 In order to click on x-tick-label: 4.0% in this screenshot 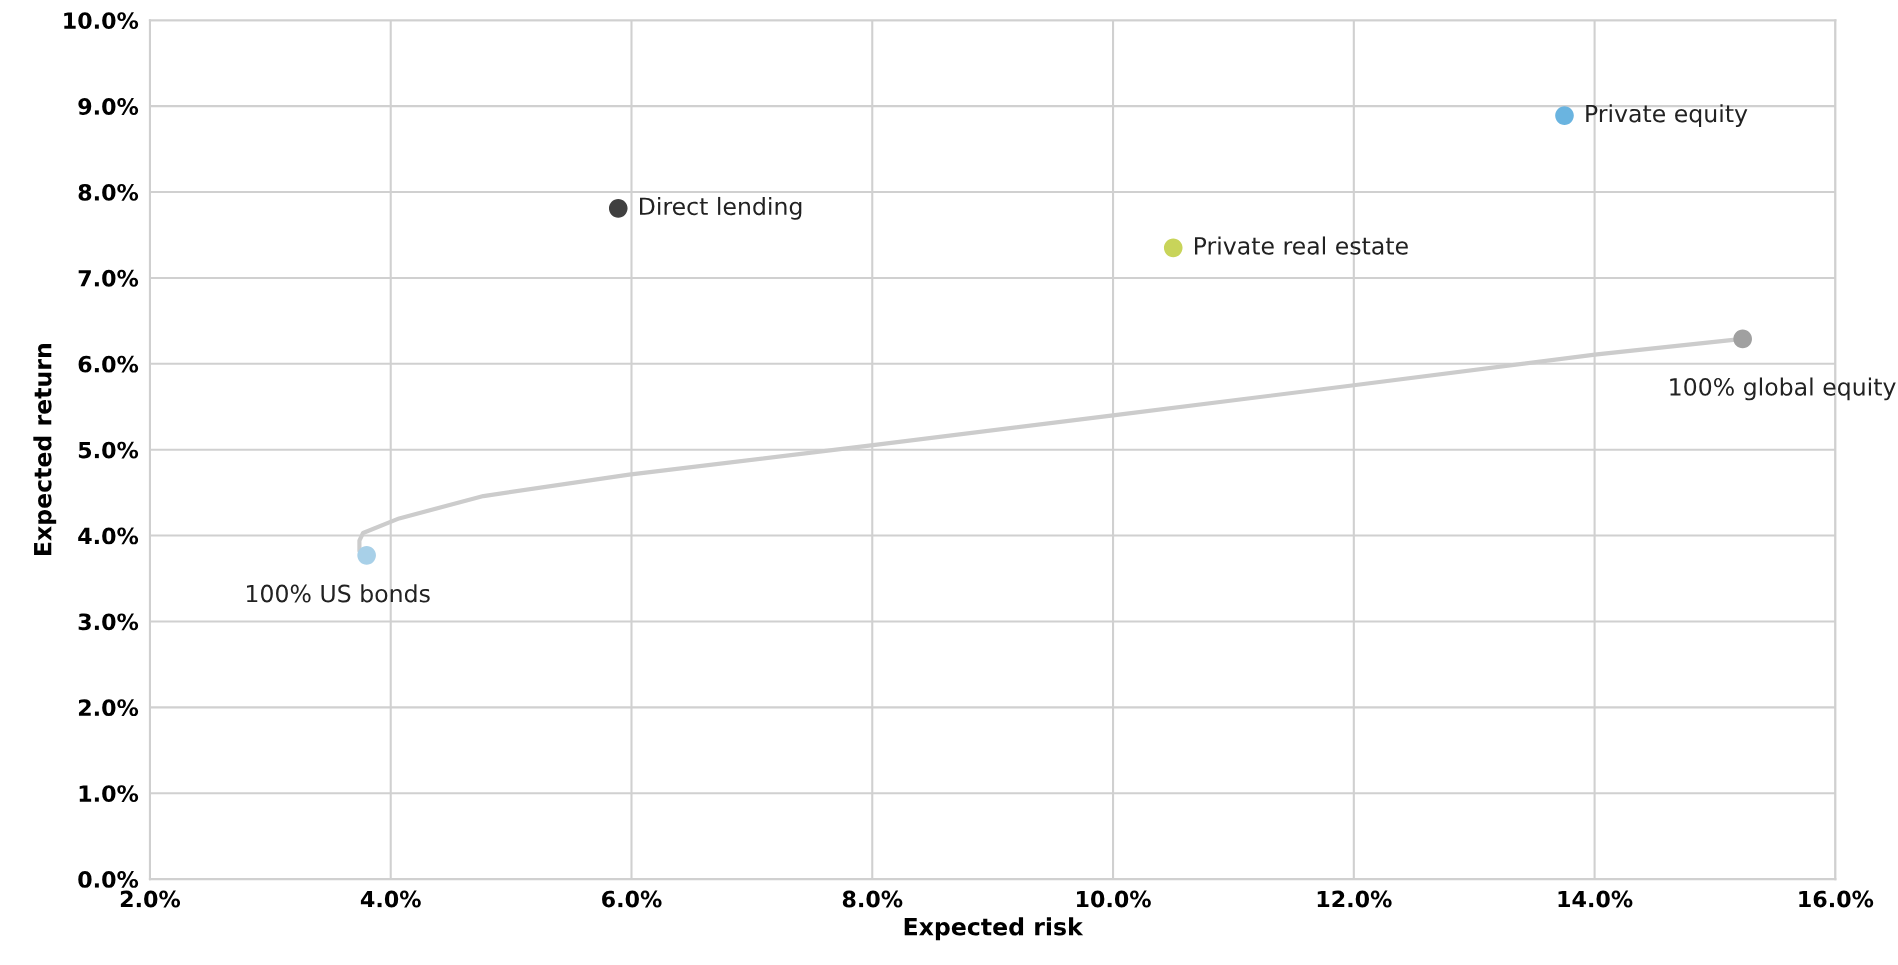, I will do `click(390, 899)`.